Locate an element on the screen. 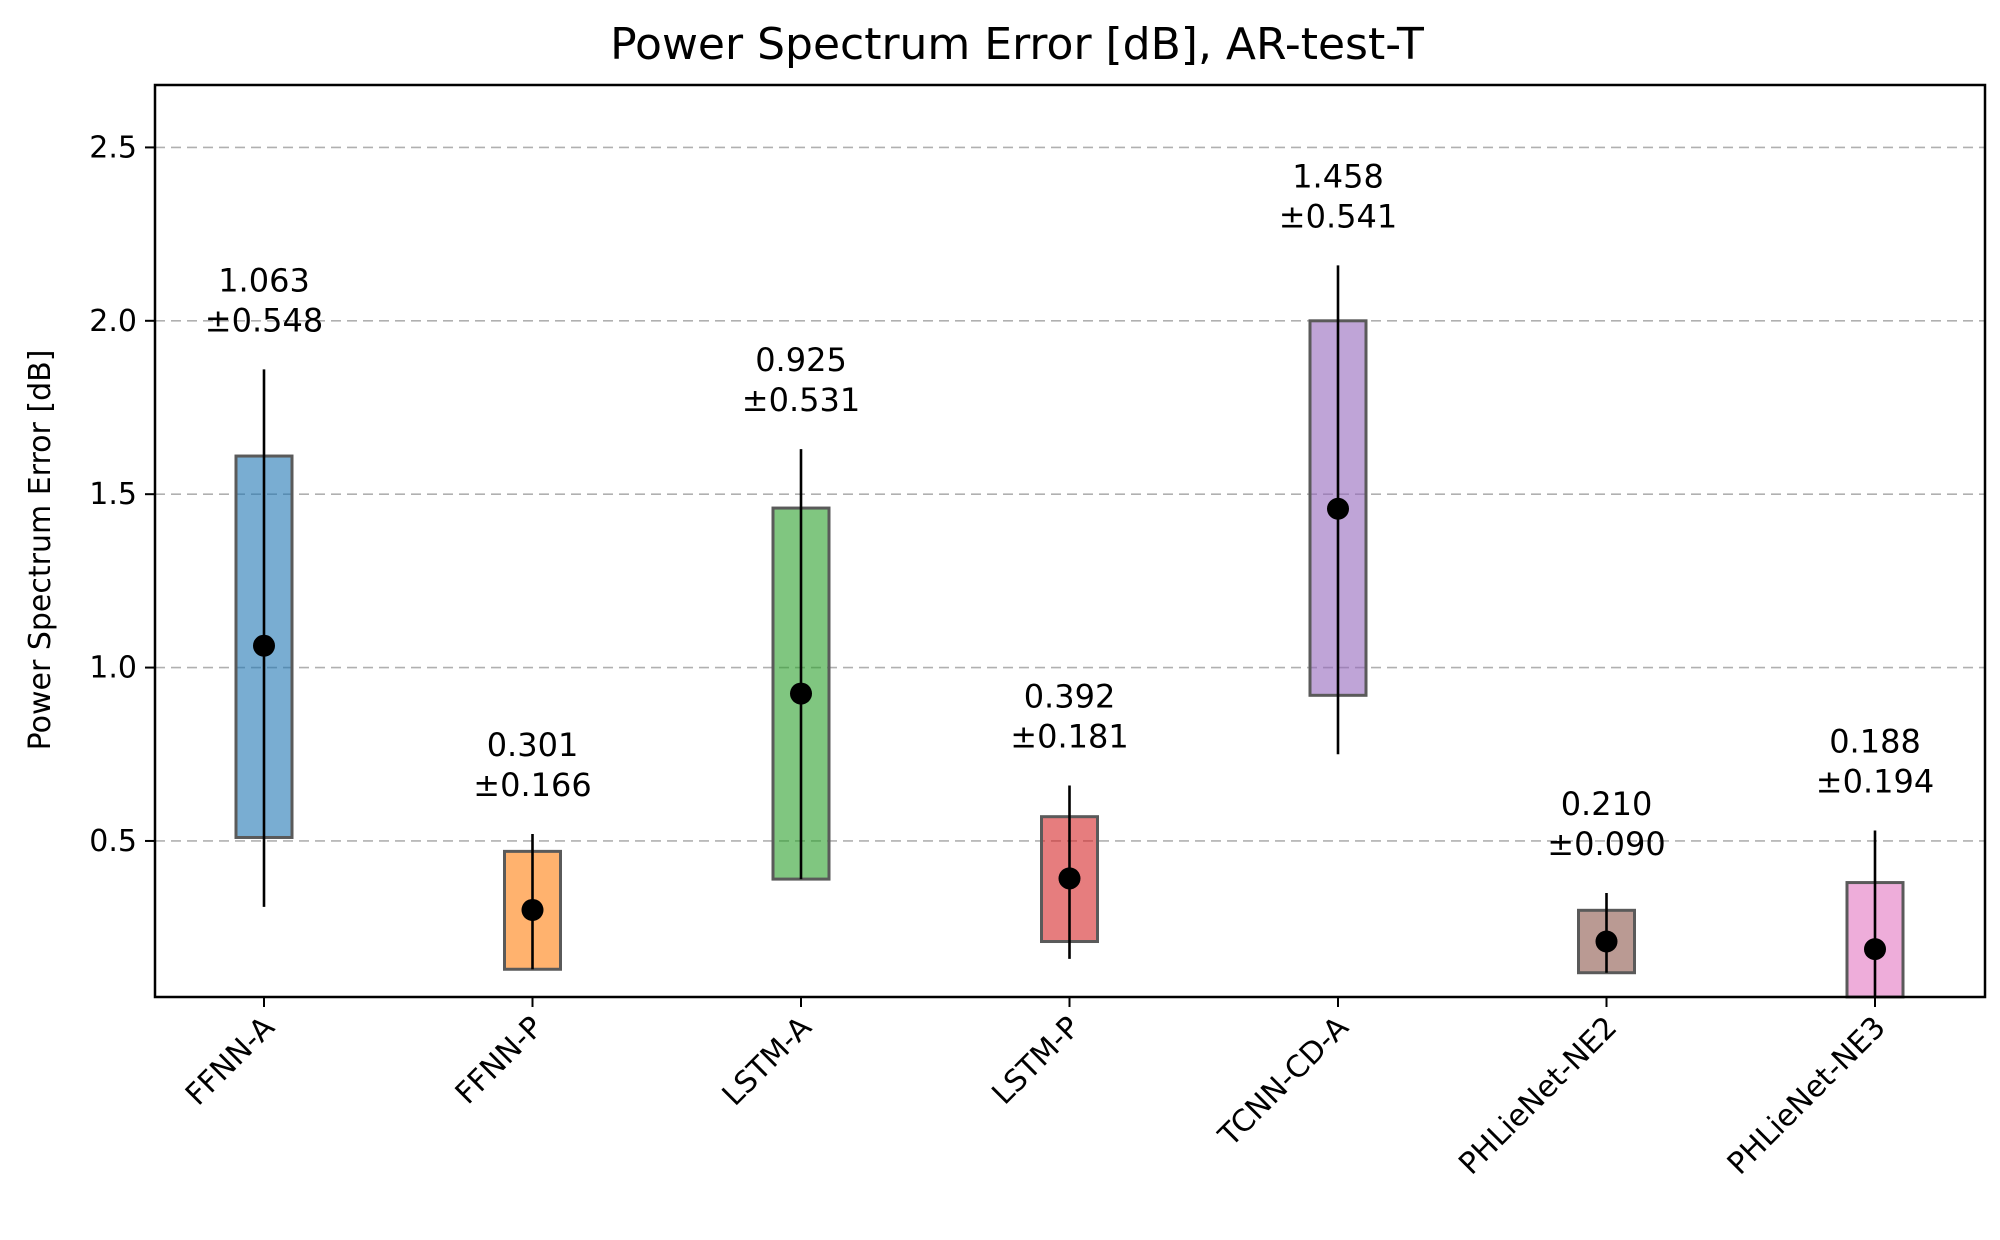  data-label-std: ±0.548 is located at coordinates (264, 320).